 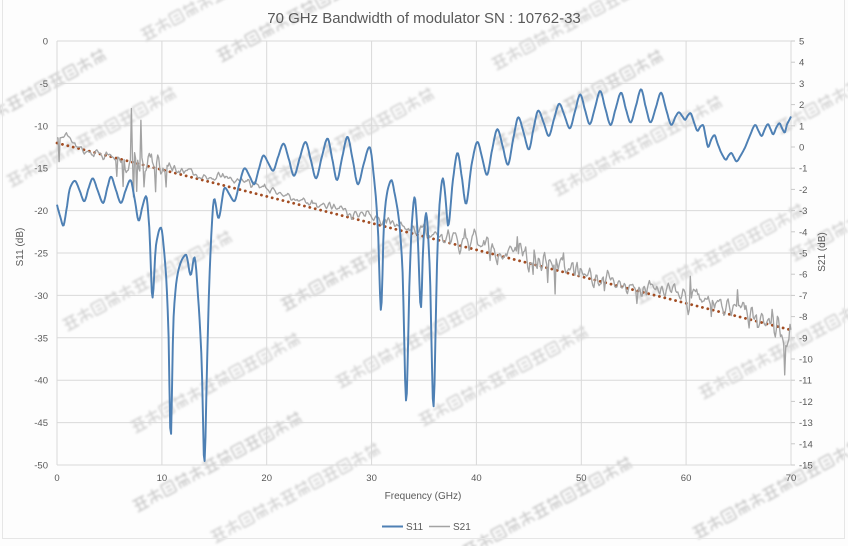 What do you see at coordinates (801, 105) in the screenshot?
I see `svg-text: 2` at bounding box center [801, 105].